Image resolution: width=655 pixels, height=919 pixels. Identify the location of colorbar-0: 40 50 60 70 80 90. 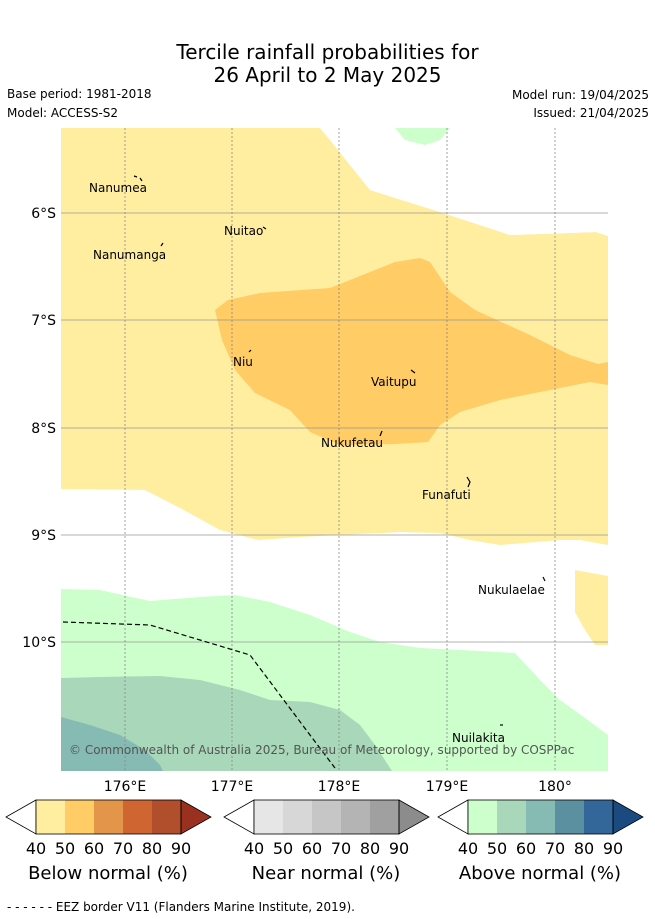
(108, 828).